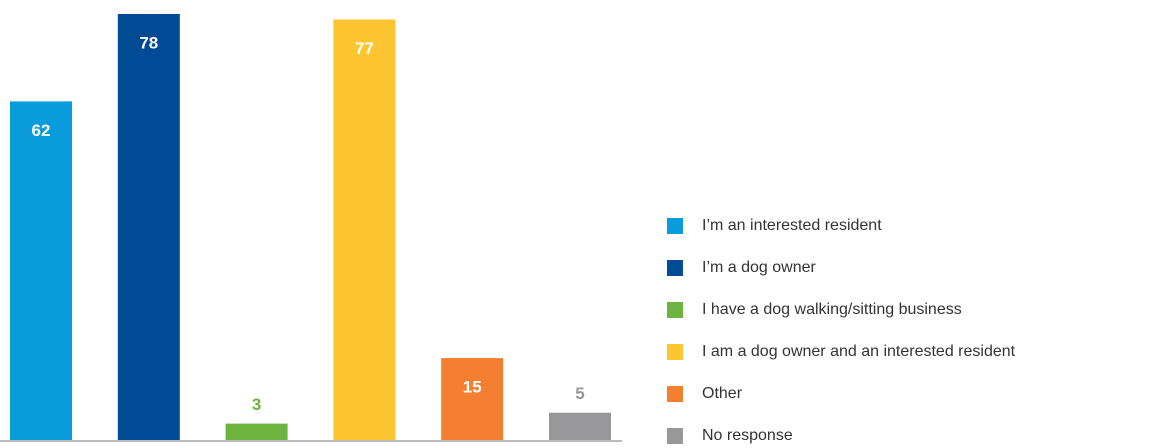  Describe the element at coordinates (364, 48) in the screenshot. I see `value-label: 77` at that location.